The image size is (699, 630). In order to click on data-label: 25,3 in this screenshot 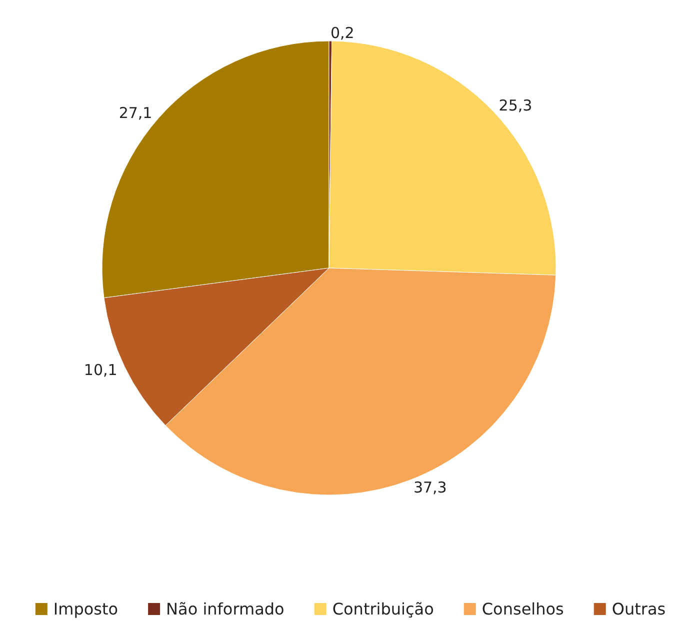, I will do `click(515, 105)`.